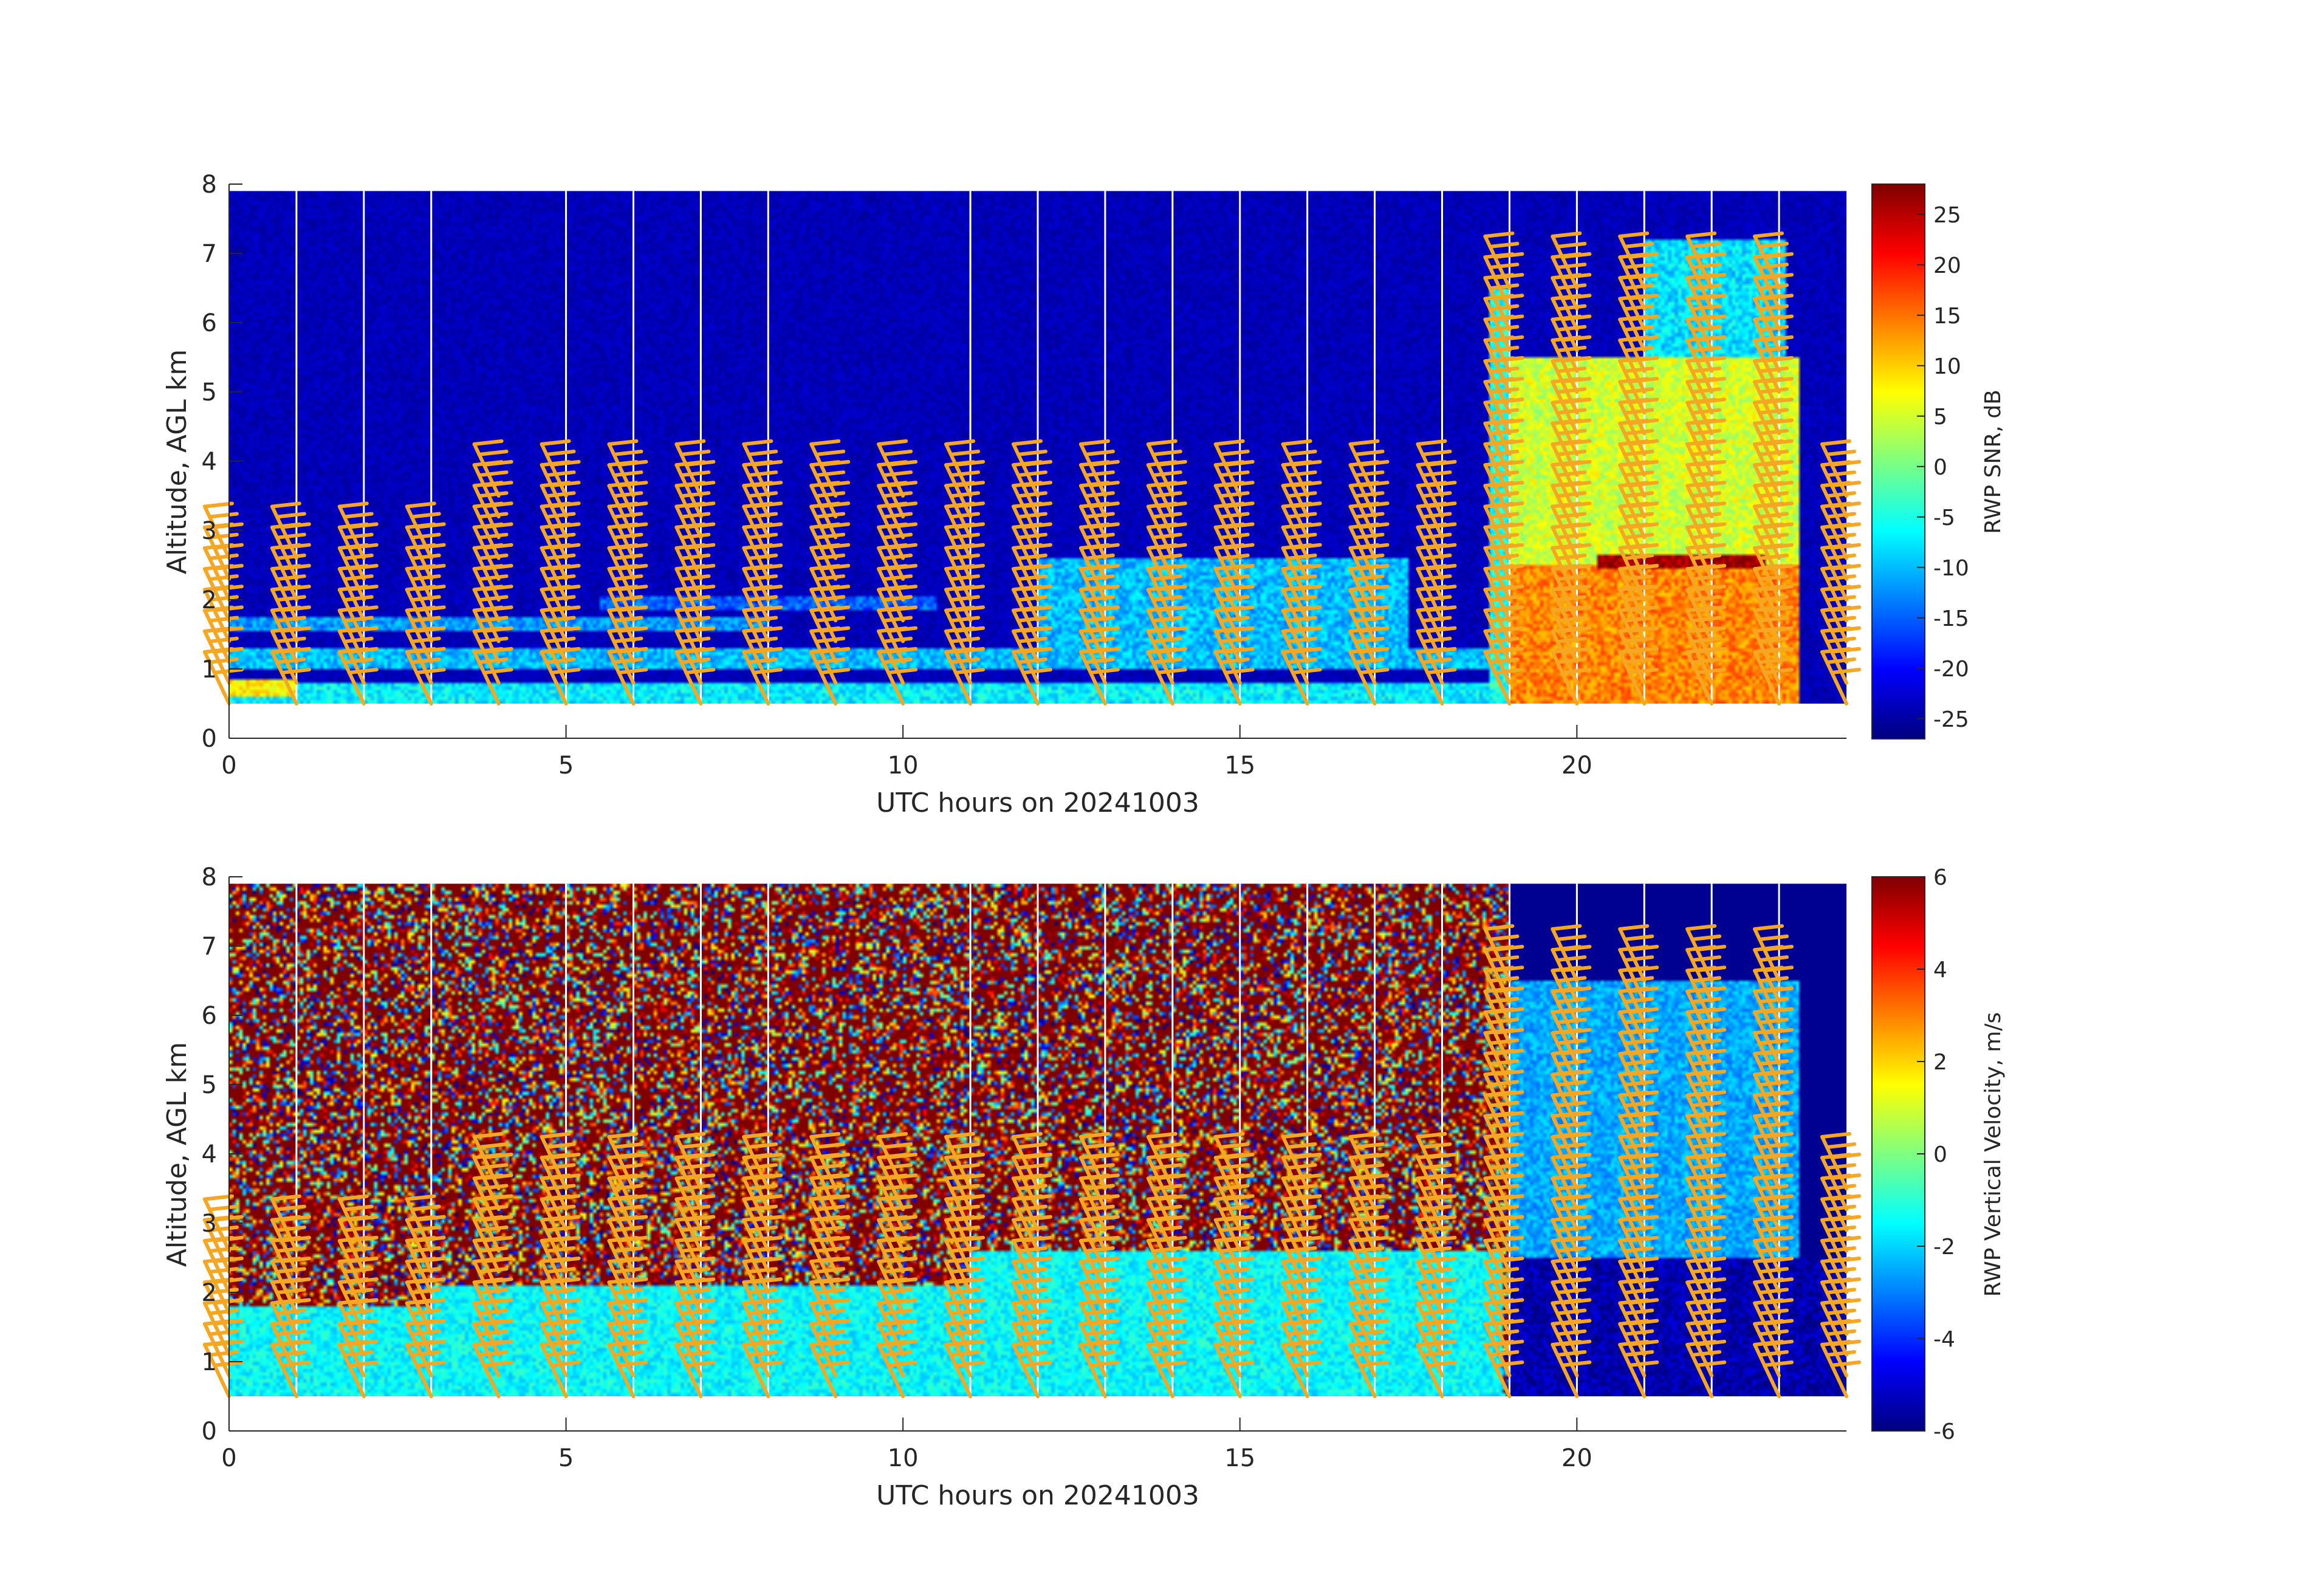 The width and height of the screenshot is (2324, 1595). Describe the element at coordinates (903, 766) in the screenshot. I see `x-tick-label: 10` at that location.